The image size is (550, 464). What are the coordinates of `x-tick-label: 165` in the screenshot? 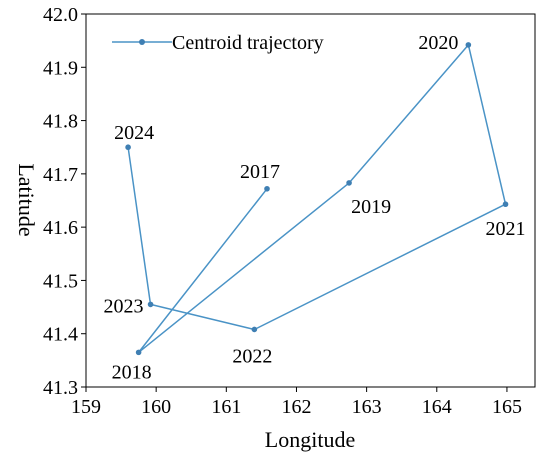 It's located at (507, 407).